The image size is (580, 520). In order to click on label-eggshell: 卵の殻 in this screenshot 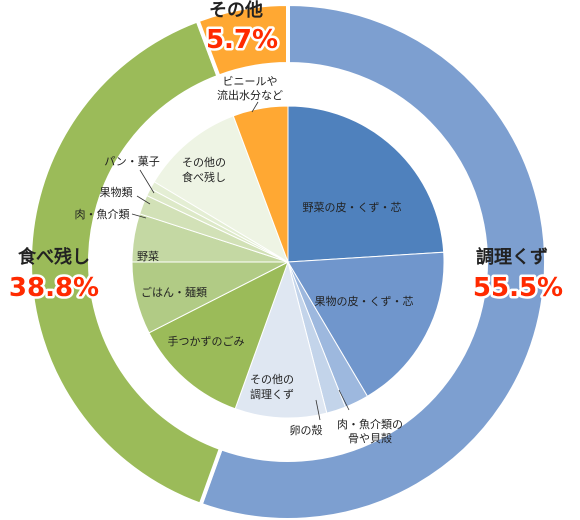, I will do `click(306, 430)`.